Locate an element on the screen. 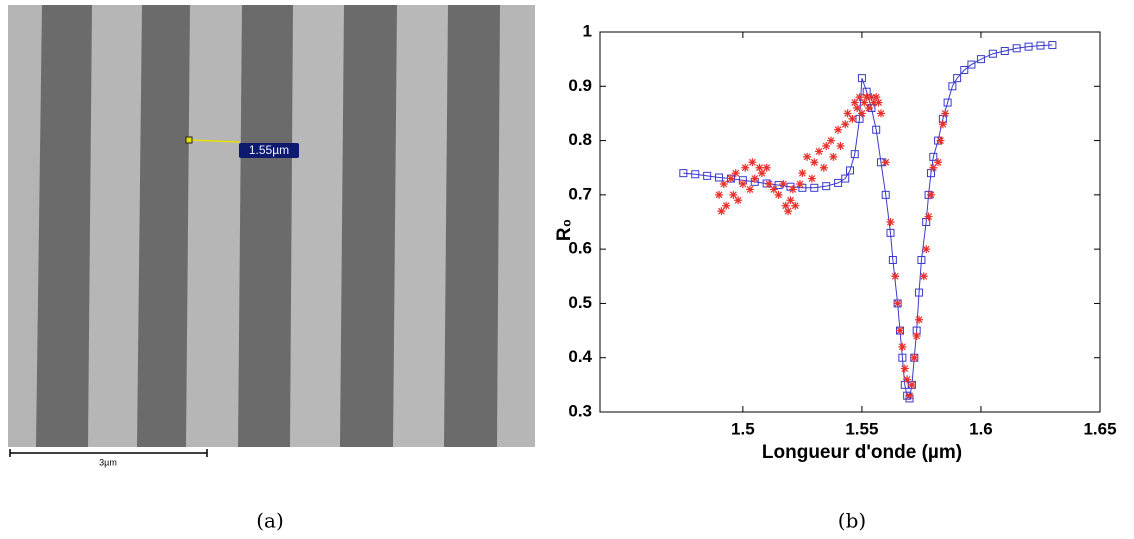 The width and height of the screenshot is (1134, 539). x-tick-label: 1.6 is located at coordinates (981, 428).